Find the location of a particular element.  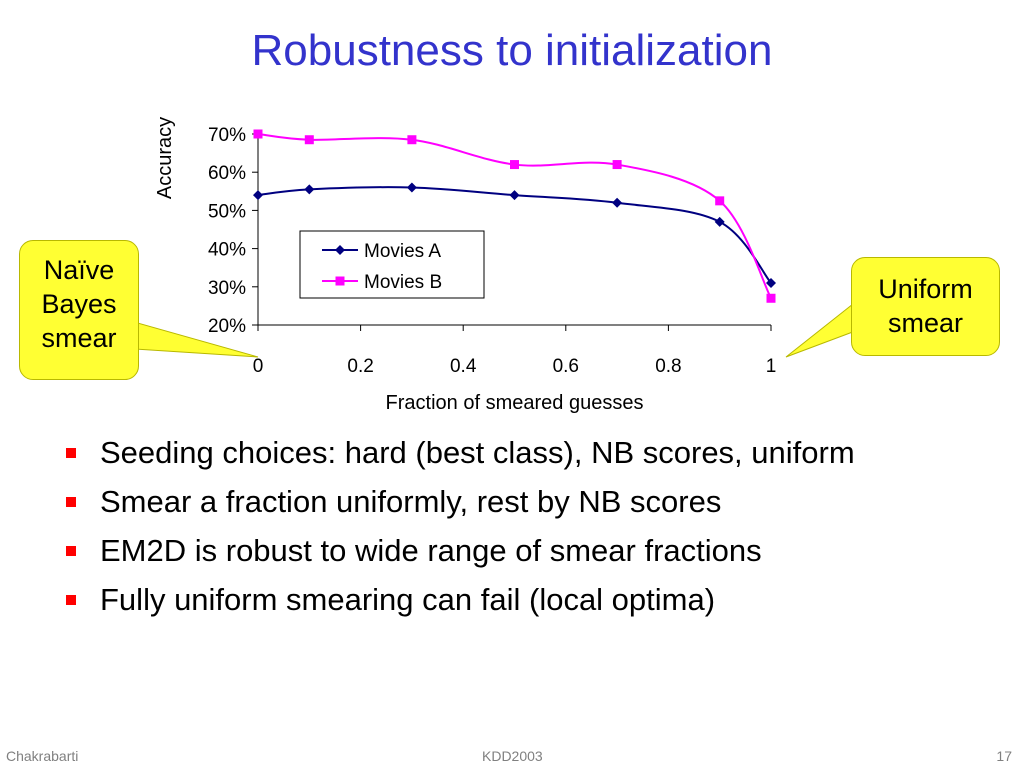

y-tick-label: 70% is located at coordinates (227, 135).